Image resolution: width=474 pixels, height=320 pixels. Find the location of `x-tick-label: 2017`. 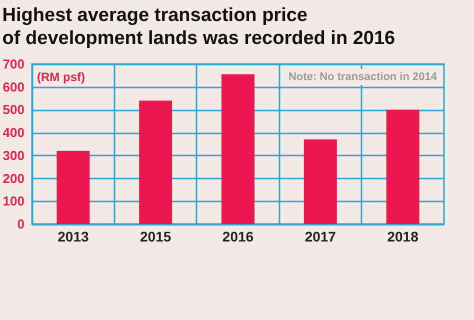

x-tick-label: 2017 is located at coordinates (320, 236).